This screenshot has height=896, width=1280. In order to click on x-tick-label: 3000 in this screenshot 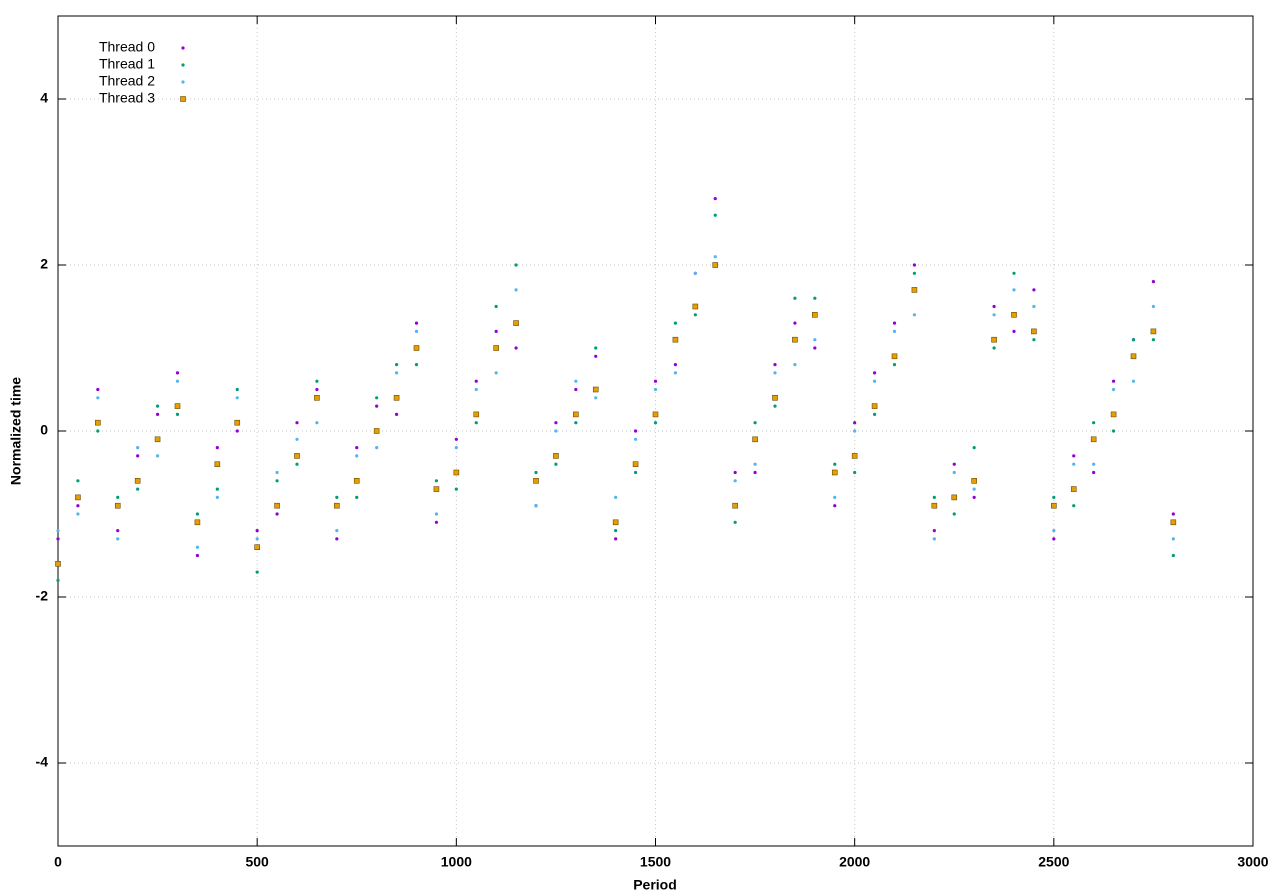, I will do `click(1252, 862)`.